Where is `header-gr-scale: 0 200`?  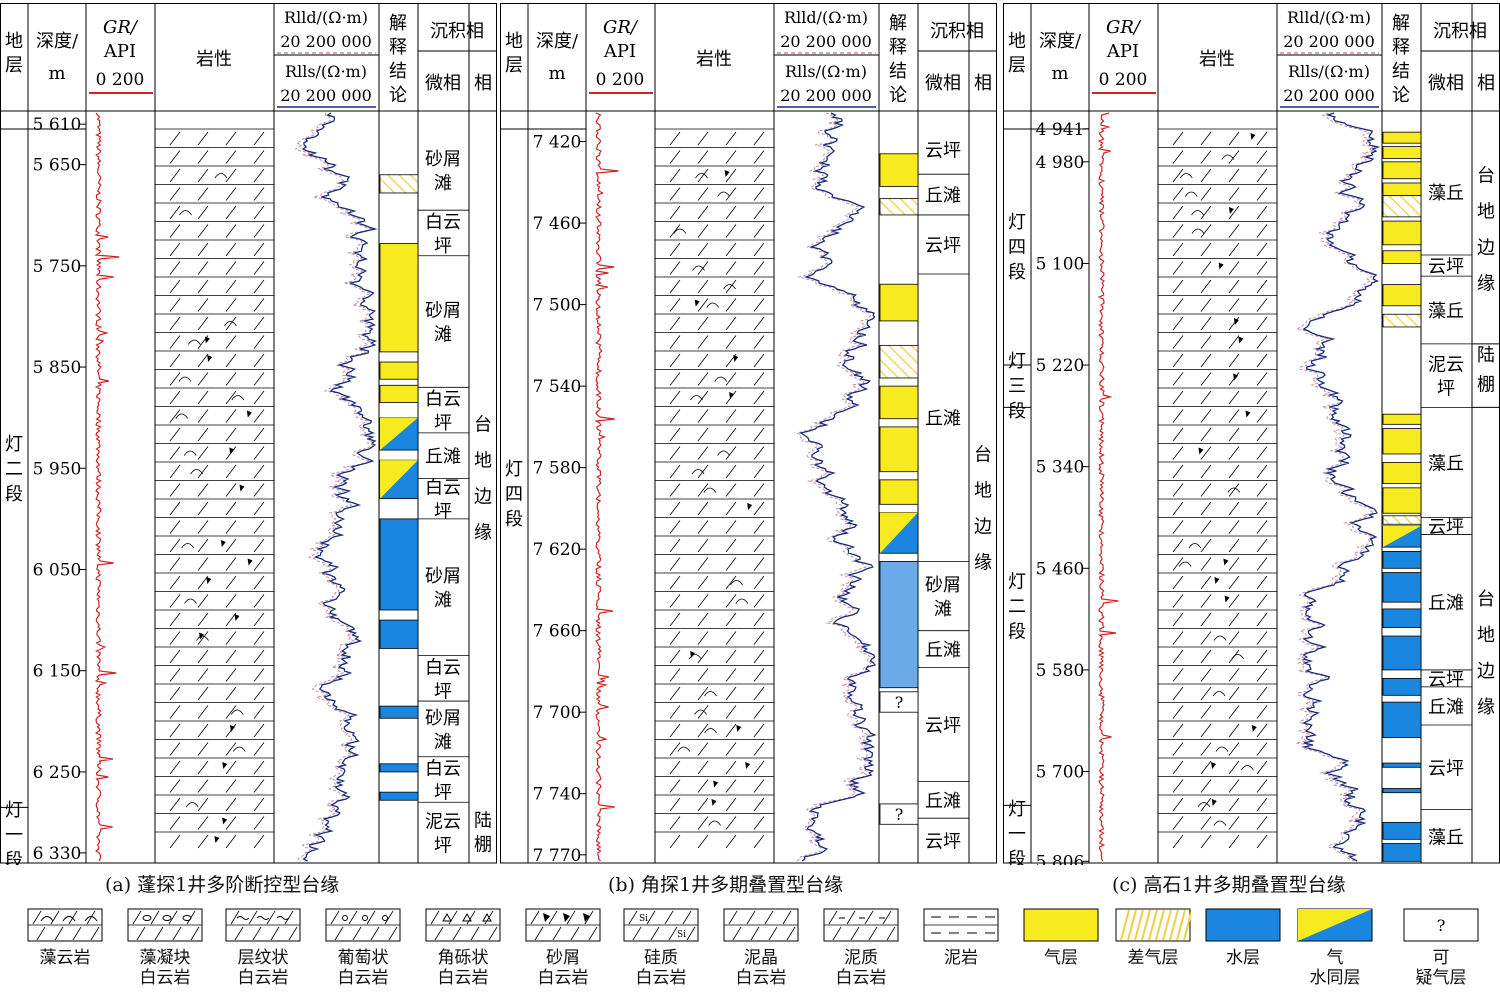 header-gr-scale: 0 200 is located at coordinates (1123, 80).